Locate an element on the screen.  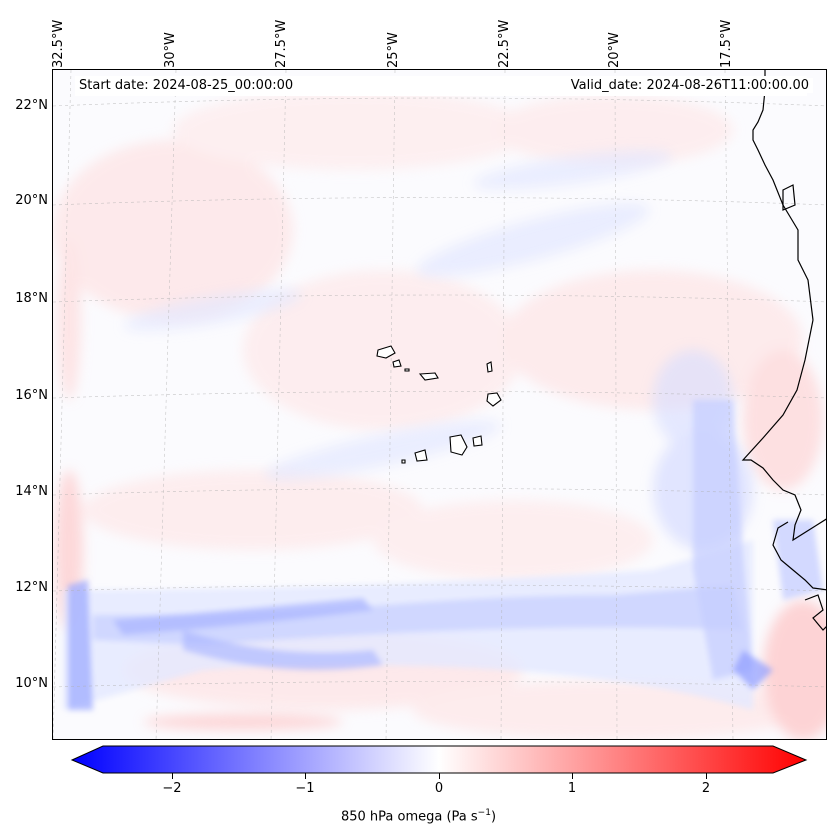
colorbar-tick-label: 2 is located at coordinates (706, 788).